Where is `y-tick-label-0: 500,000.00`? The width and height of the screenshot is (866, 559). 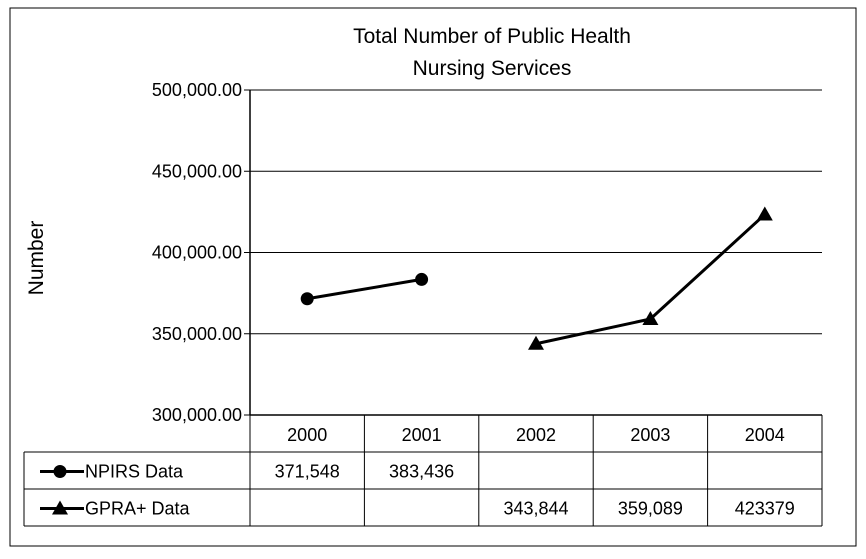
y-tick-label-0: 500,000.00 is located at coordinates (197, 90).